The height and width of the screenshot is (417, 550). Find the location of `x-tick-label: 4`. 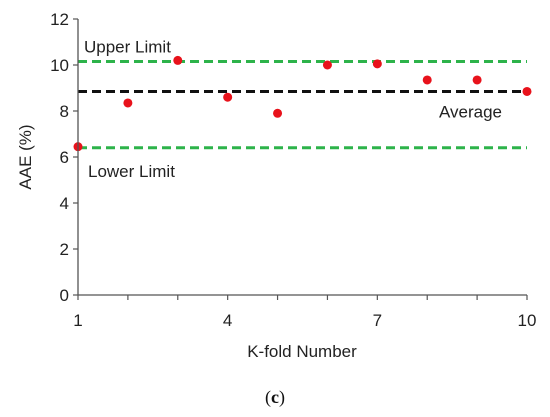

x-tick-label: 4 is located at coordinates (227, 320).